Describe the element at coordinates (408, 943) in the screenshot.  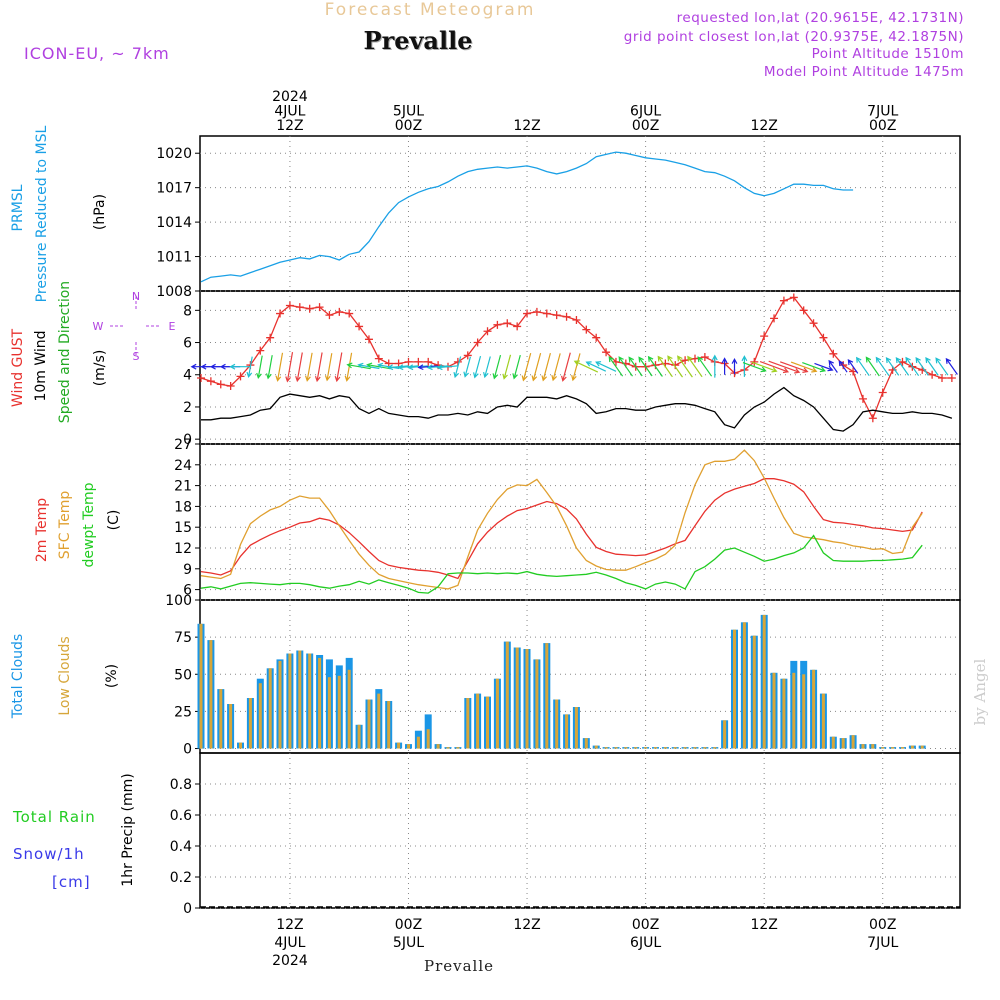
I see `time-tick-label-bottom: 5JUL` at that location.